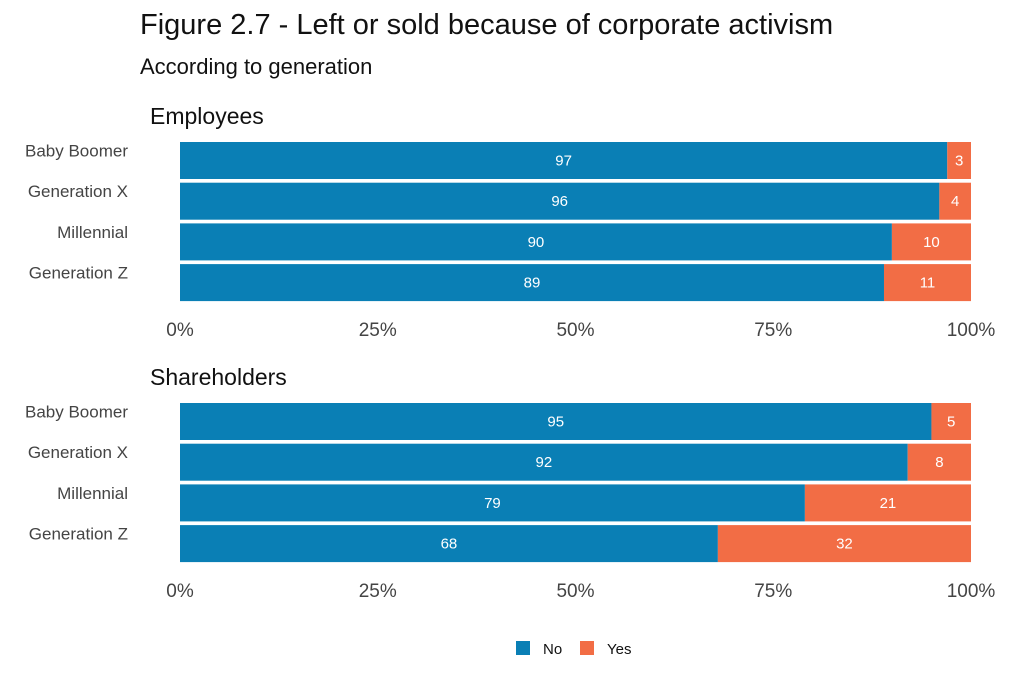 The height and width of the screenshot is (683, 1024). I want to click on bar-value-label: 11, so click(928, 283).